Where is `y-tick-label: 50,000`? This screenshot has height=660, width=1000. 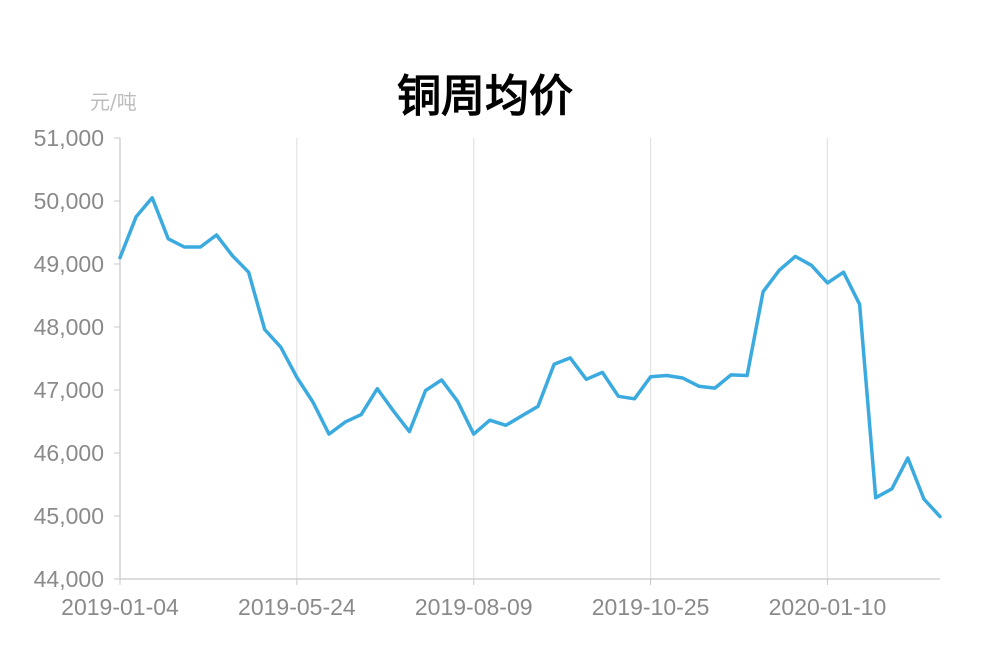 y-tick-label: 50,000 is located at coordinates (69, 201).